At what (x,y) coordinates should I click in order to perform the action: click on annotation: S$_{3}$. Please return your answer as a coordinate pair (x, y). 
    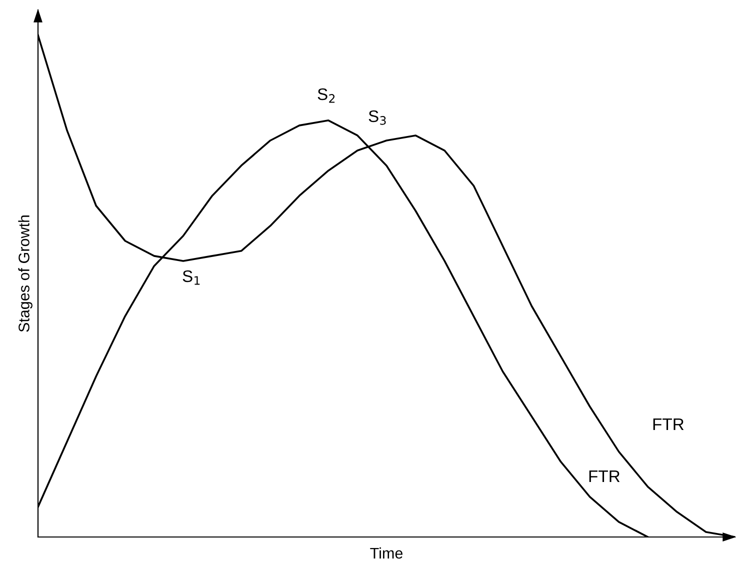
    Looking at the image, I should click on (377, 117).